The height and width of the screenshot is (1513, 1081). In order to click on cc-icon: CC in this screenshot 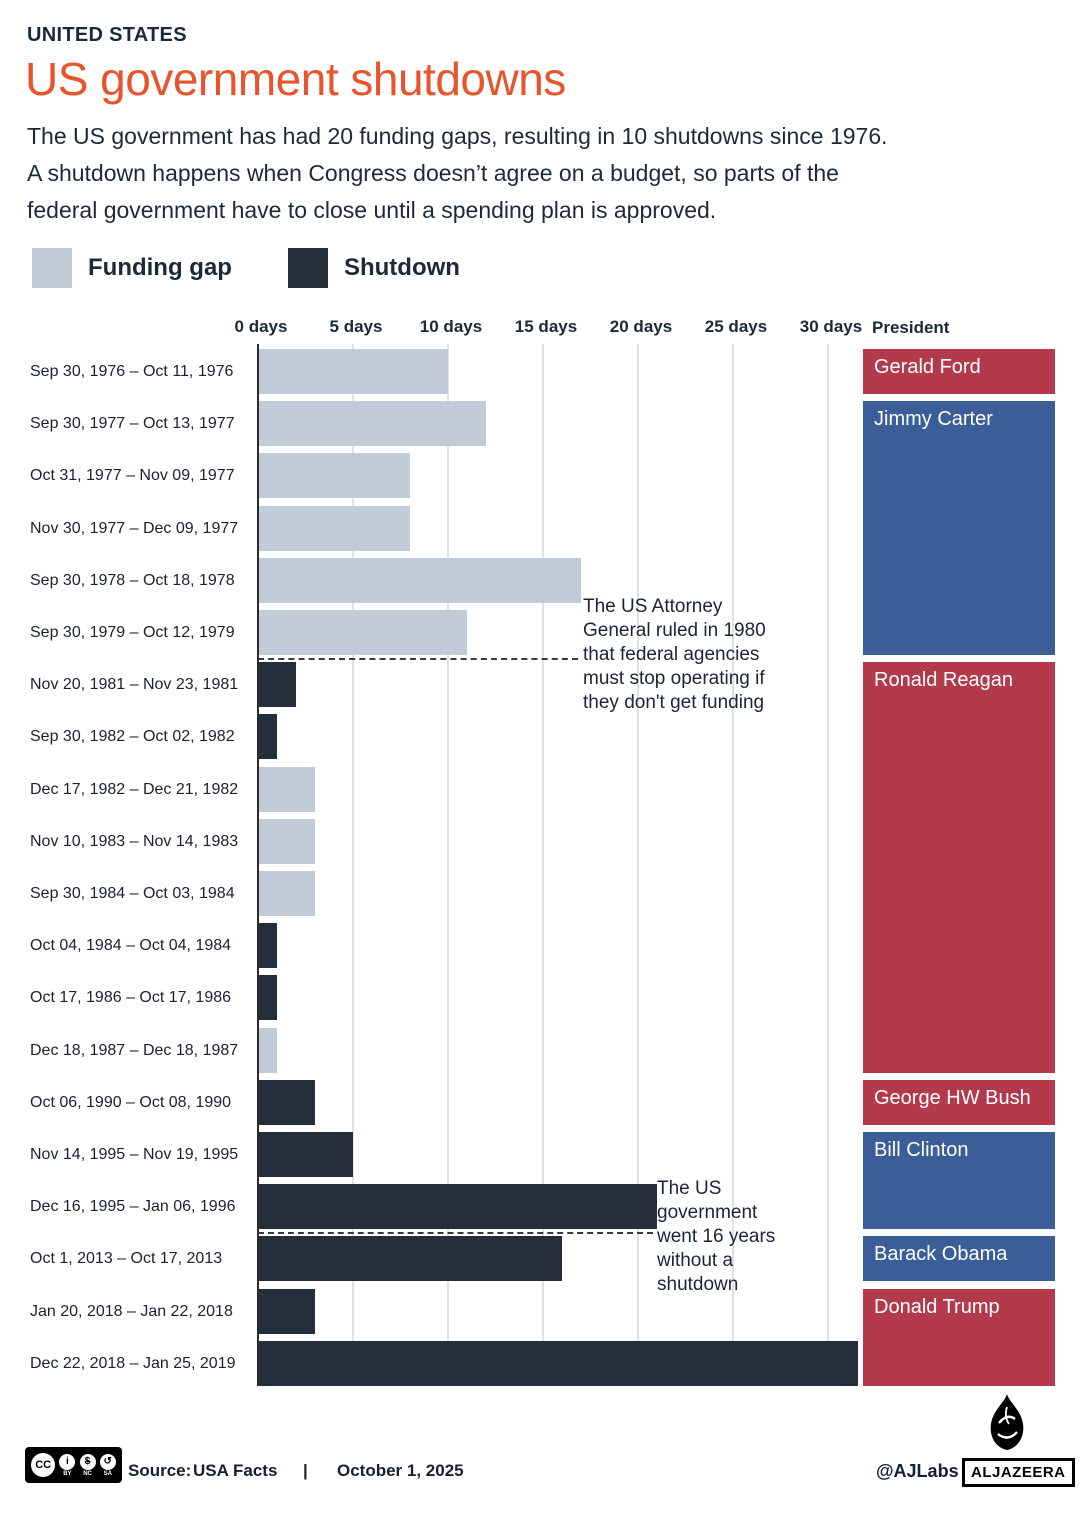, I will do `click(43, 1465)`.